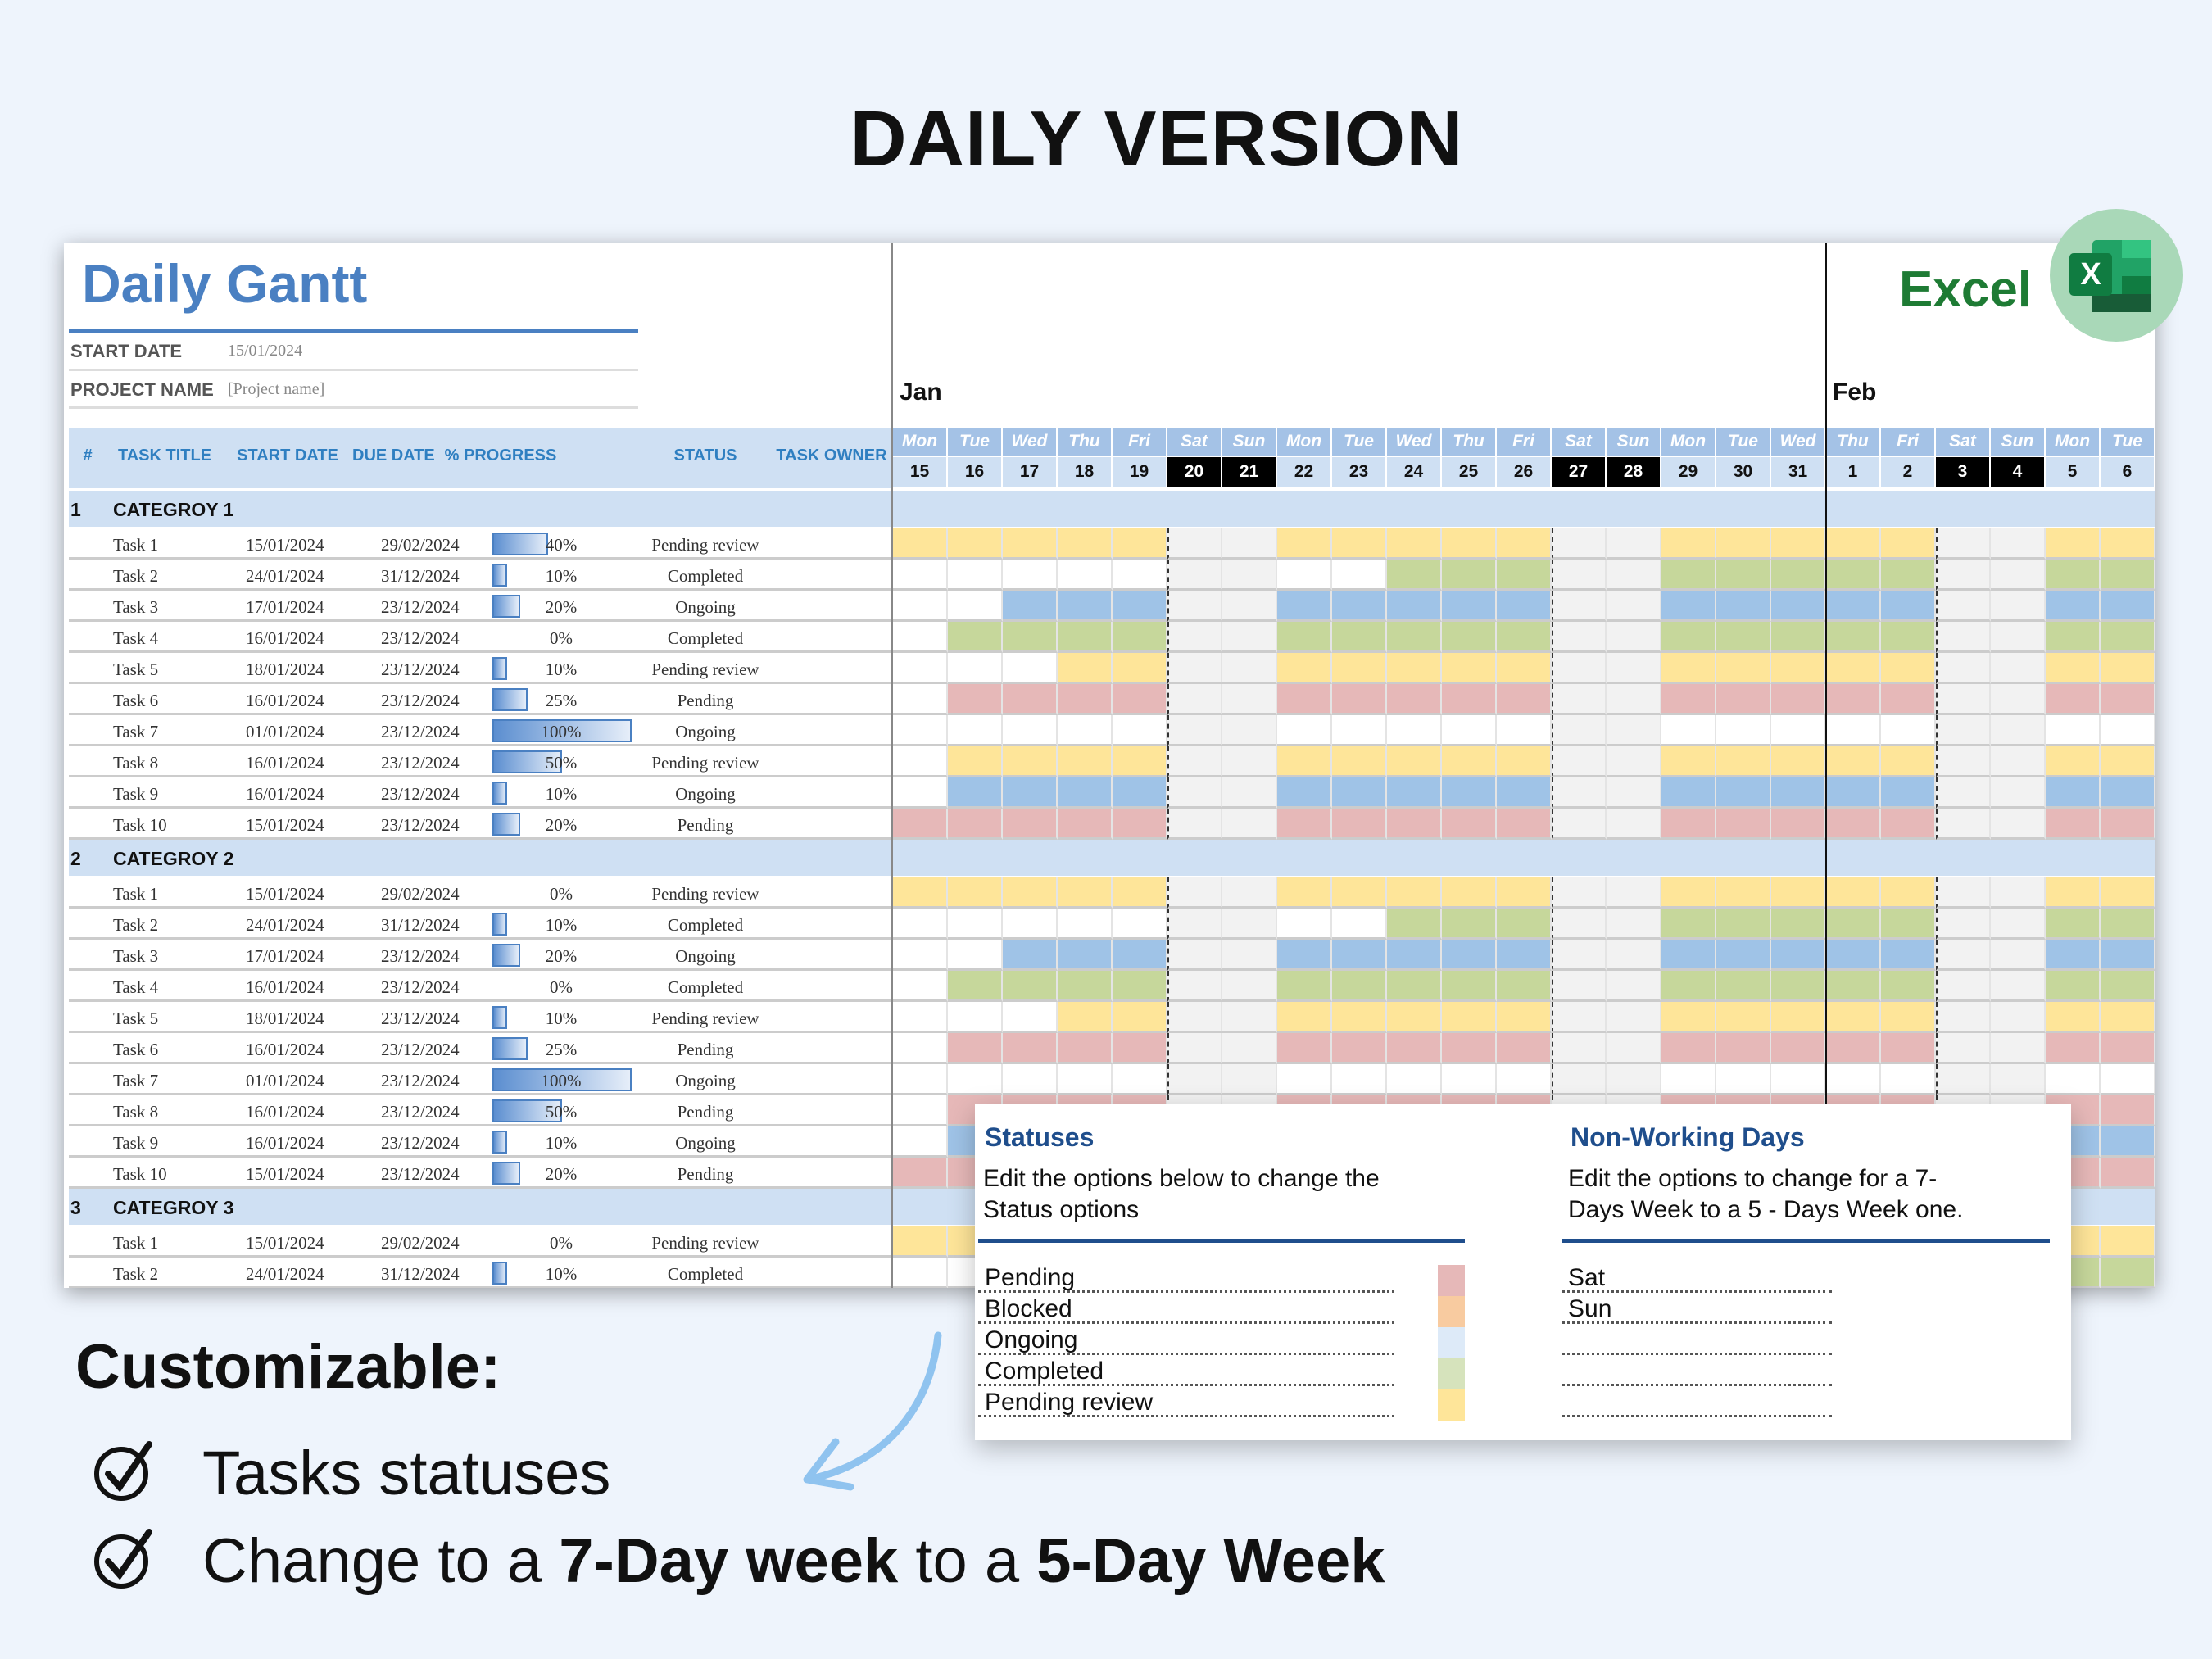  I want to click on status-option: Pending review, so click(1186, 1401).